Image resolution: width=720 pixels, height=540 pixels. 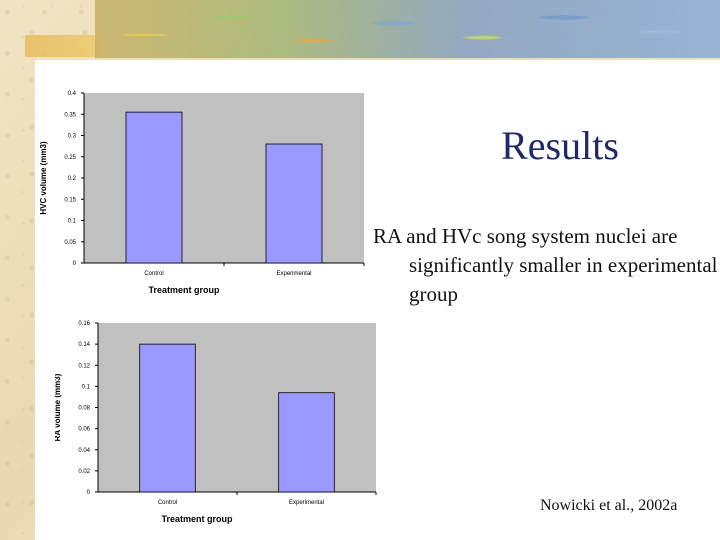 I want to click on slide-title: Results, so click(x=560, y=145).